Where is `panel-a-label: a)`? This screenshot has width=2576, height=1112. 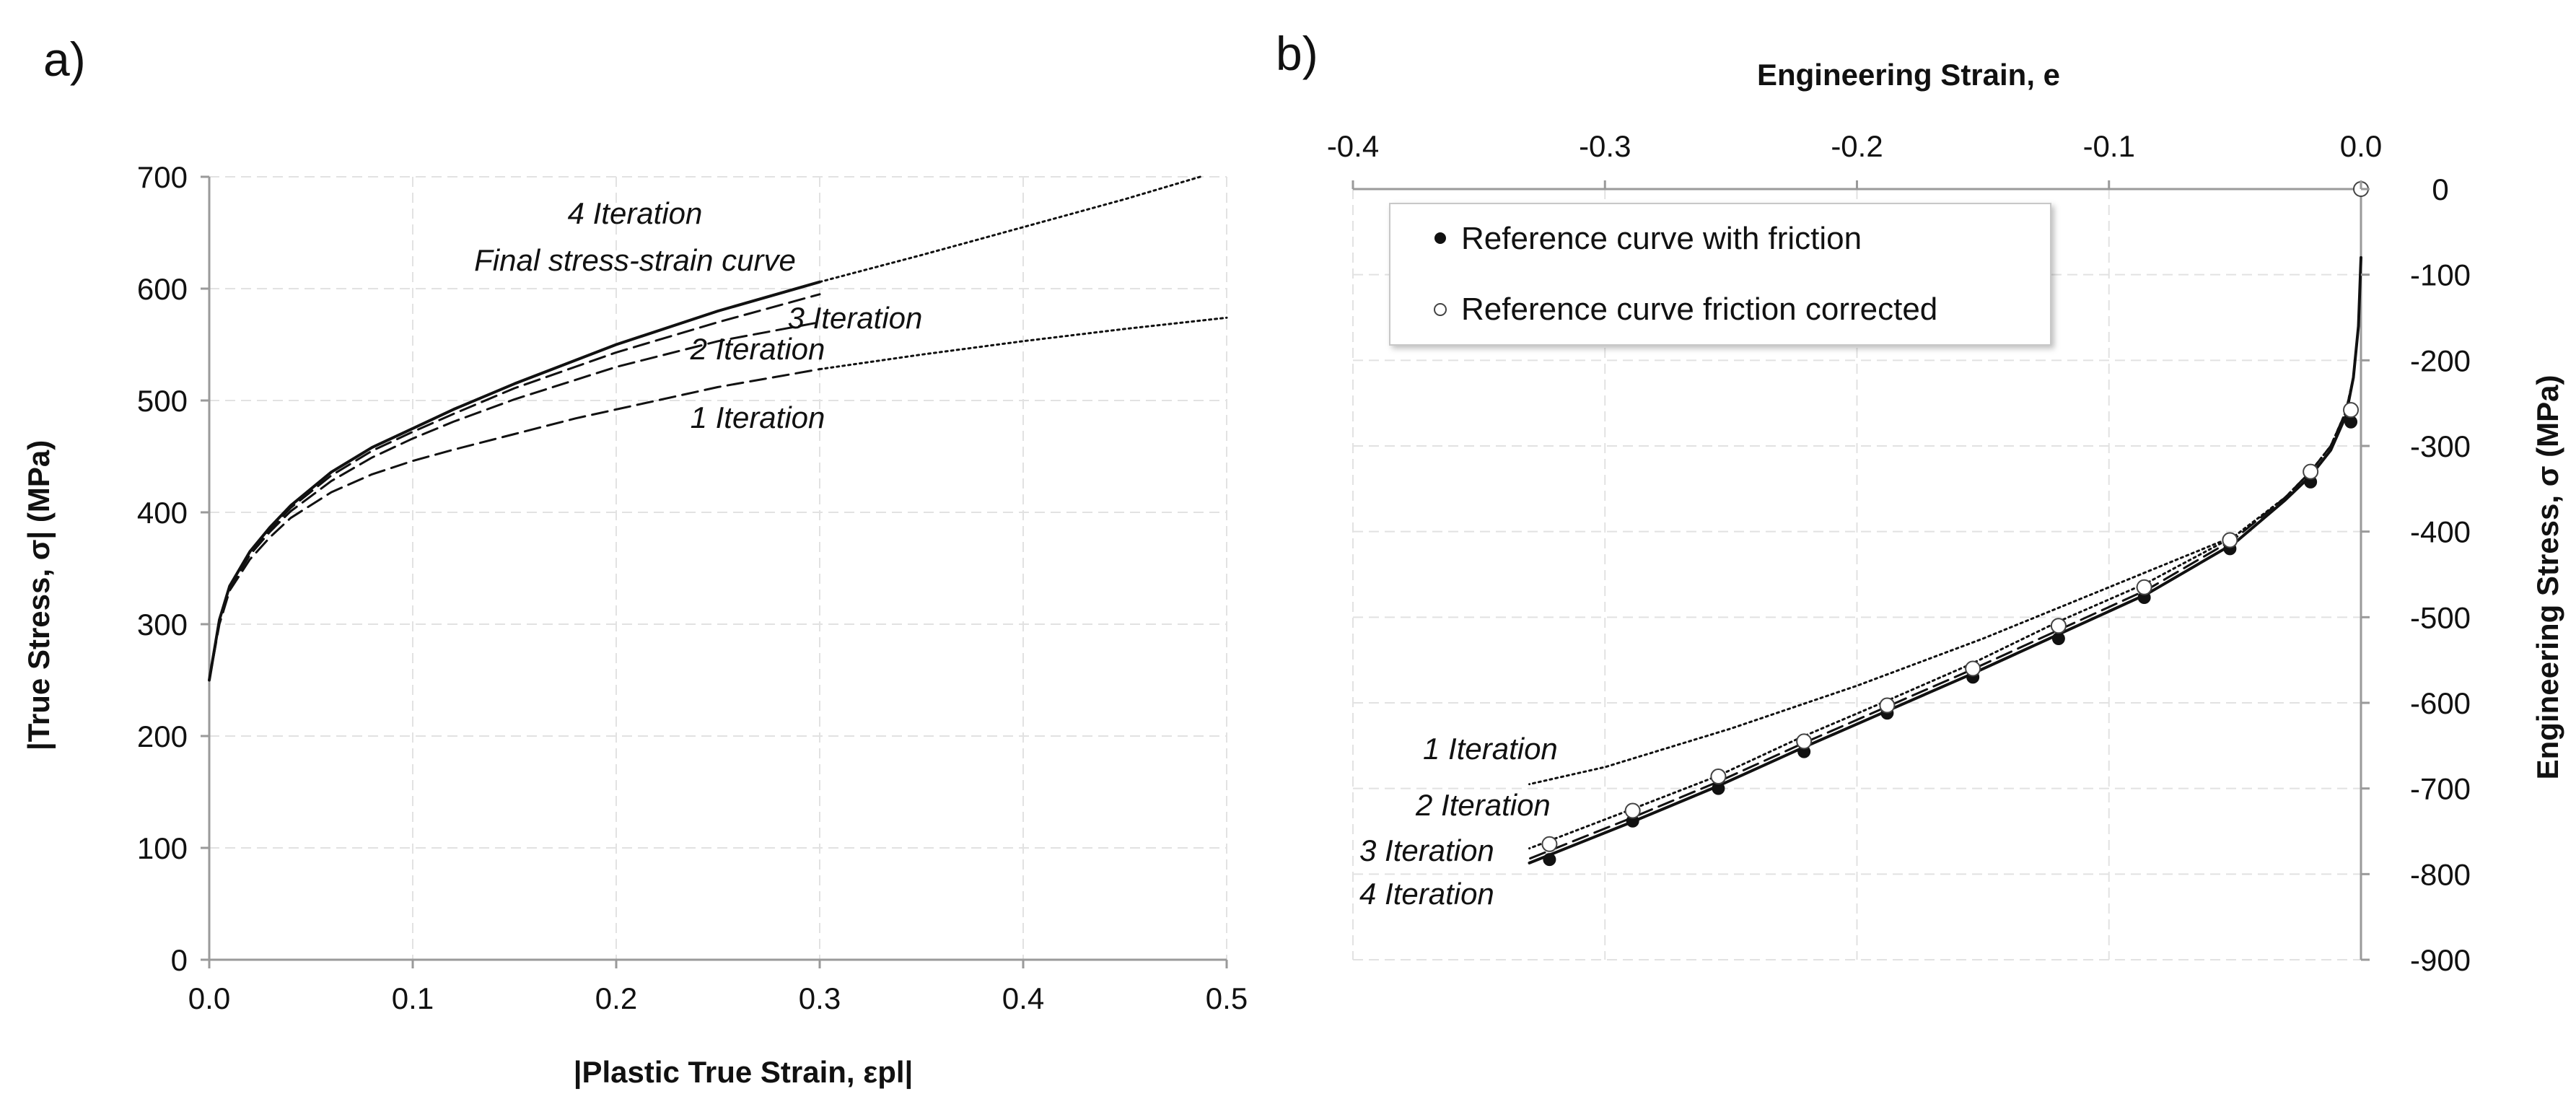 panel-a-label: a) is located at coordinates (64, 59).